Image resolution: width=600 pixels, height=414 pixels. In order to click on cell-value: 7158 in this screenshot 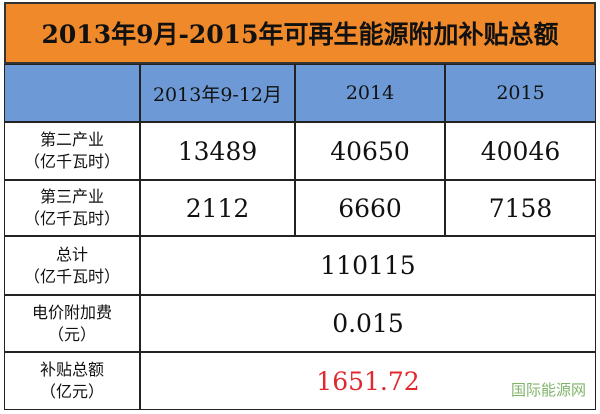, I will do `click(520, 208)`.